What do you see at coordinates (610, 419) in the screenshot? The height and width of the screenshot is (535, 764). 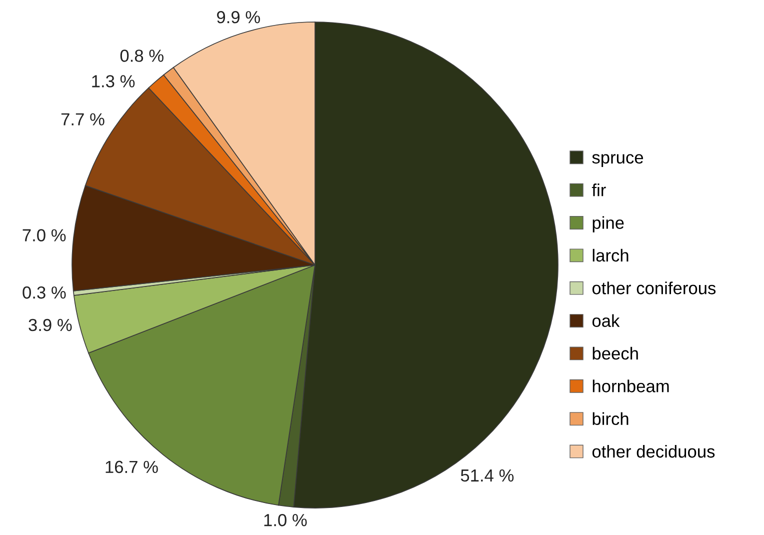 I see `legend-label: birch` at bounding box center [610, 419].